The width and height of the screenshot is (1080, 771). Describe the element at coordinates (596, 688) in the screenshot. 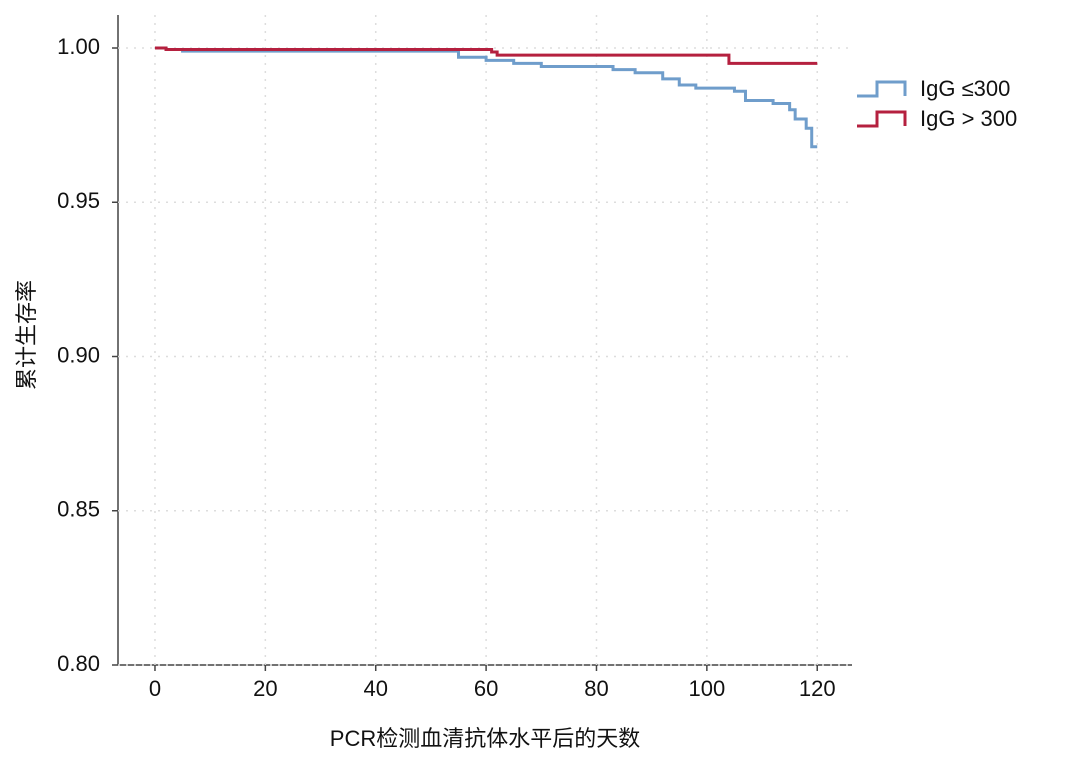

I see `x-tick-label: 80` at that location.